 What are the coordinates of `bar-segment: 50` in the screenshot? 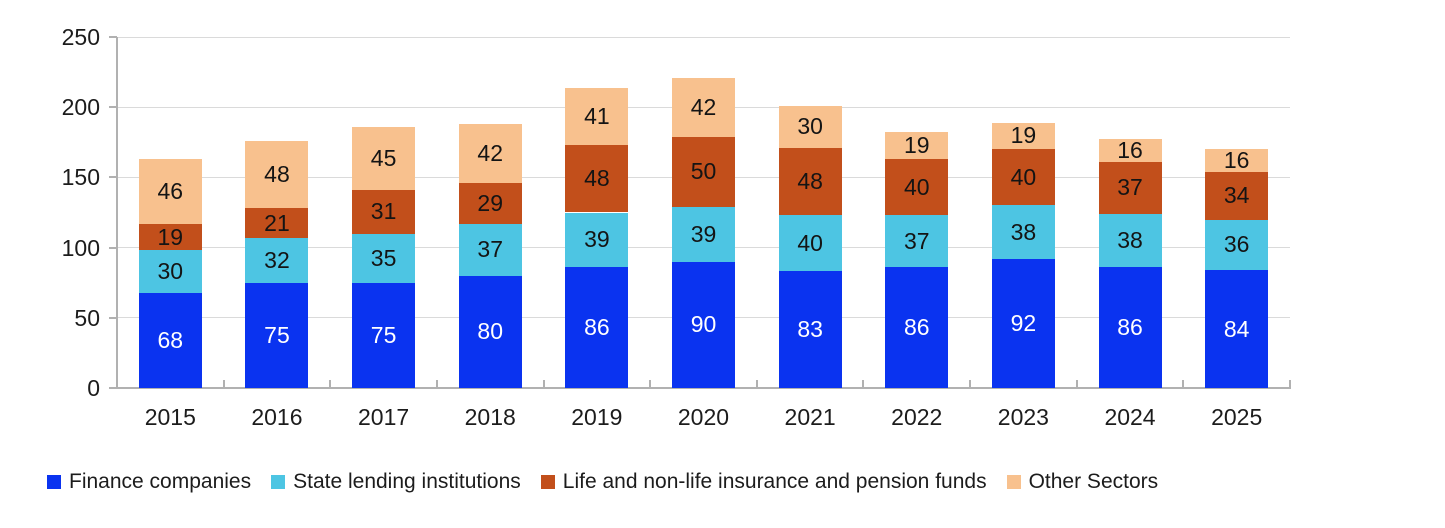 It's located at (703, 171).